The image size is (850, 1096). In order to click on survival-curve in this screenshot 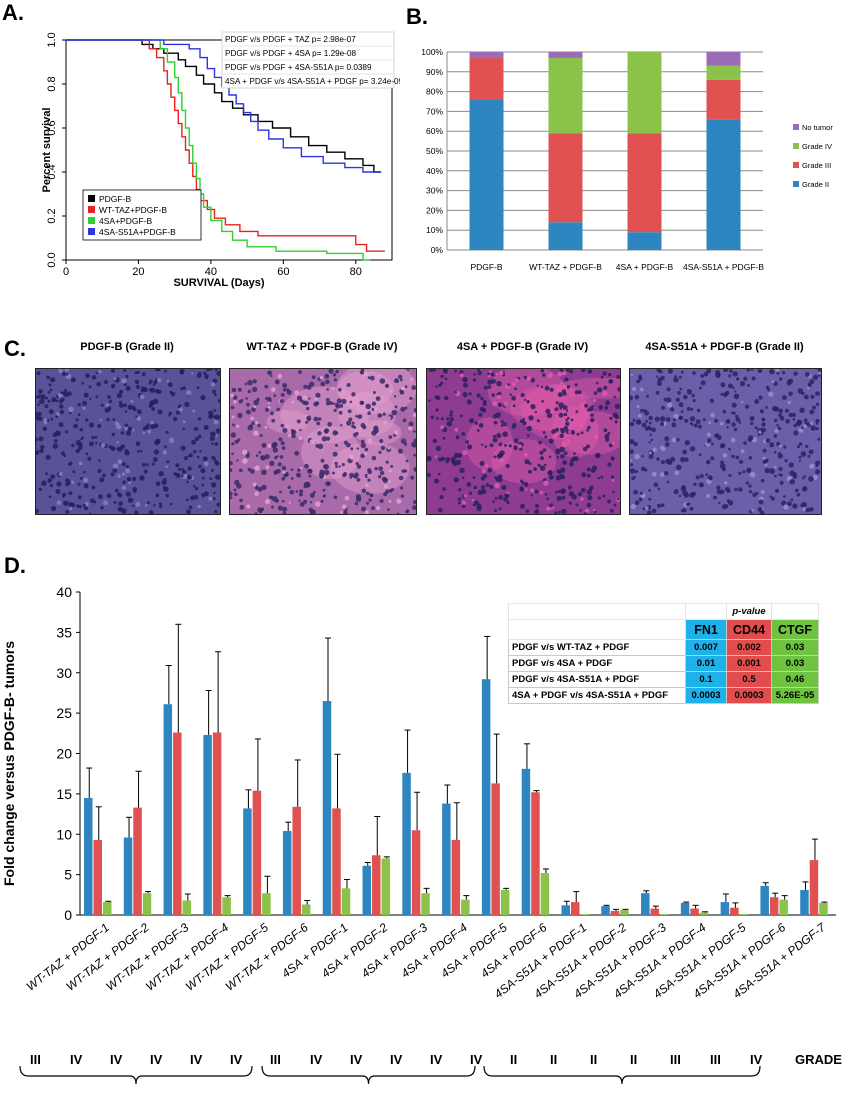, I will do `click(224, 106)`.